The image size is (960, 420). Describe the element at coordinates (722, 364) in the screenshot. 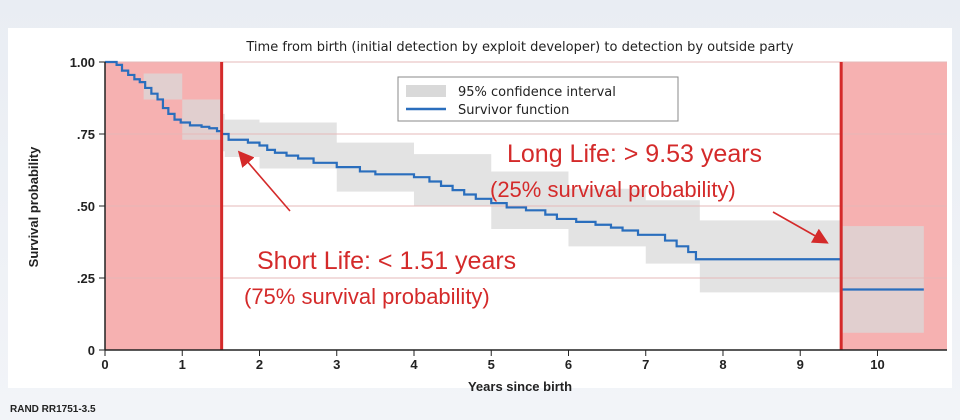

I see `x-tick-label-8: 8` at that location.